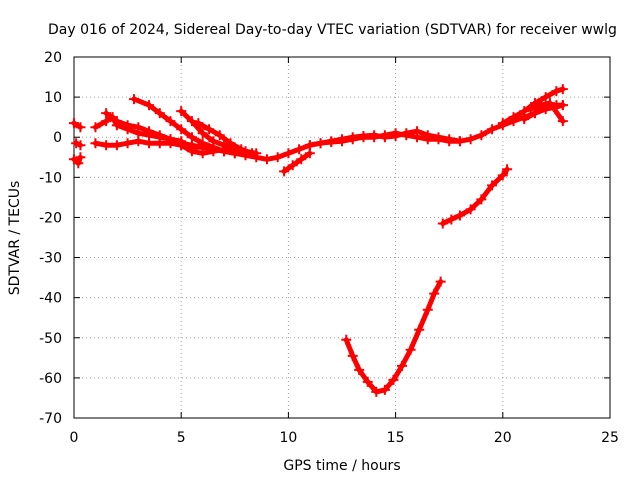 The width and height of the screenshot is (640, 480). I want to click on y-tick-label: -60, so click(50, 379).